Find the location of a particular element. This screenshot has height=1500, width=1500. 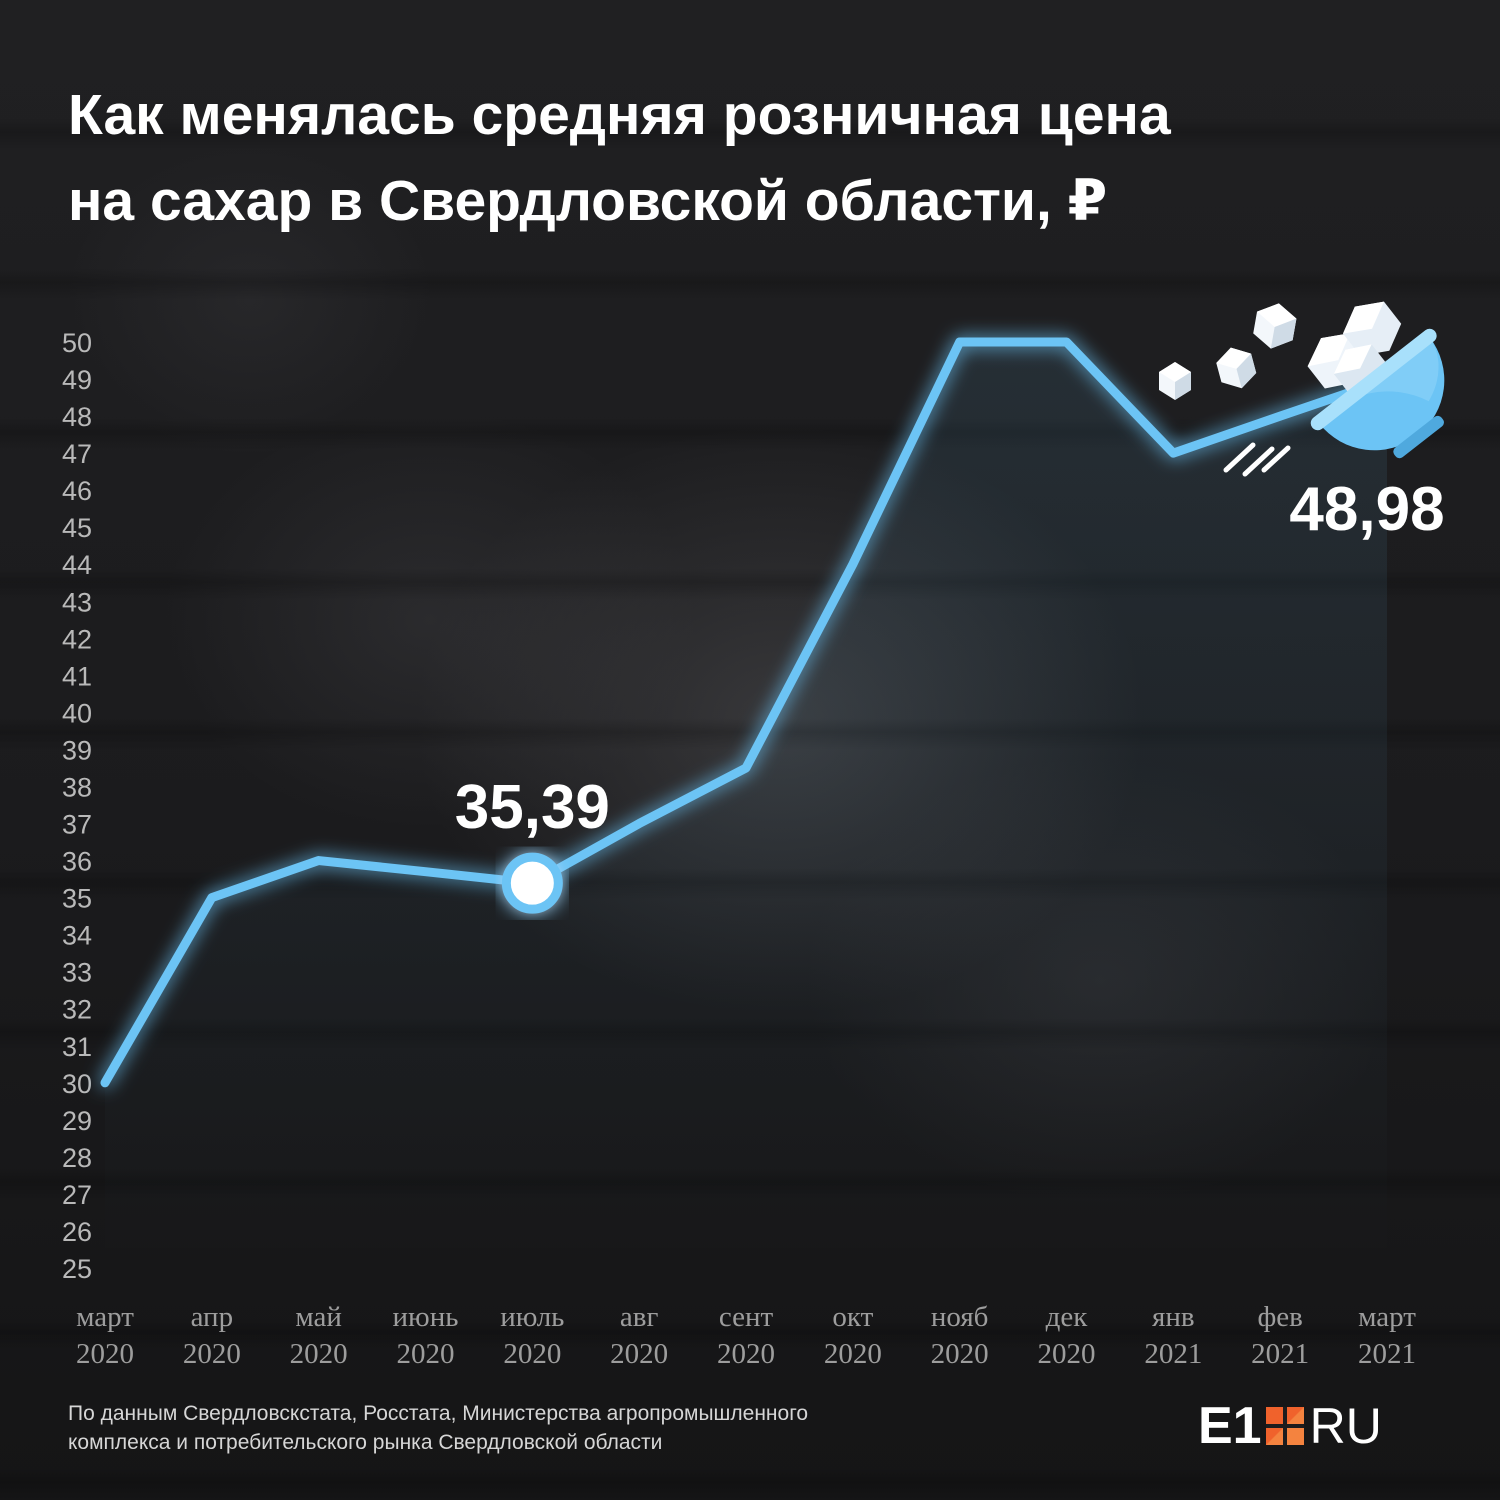

y-tick-label: 48 is located at coordinates (77, 417).